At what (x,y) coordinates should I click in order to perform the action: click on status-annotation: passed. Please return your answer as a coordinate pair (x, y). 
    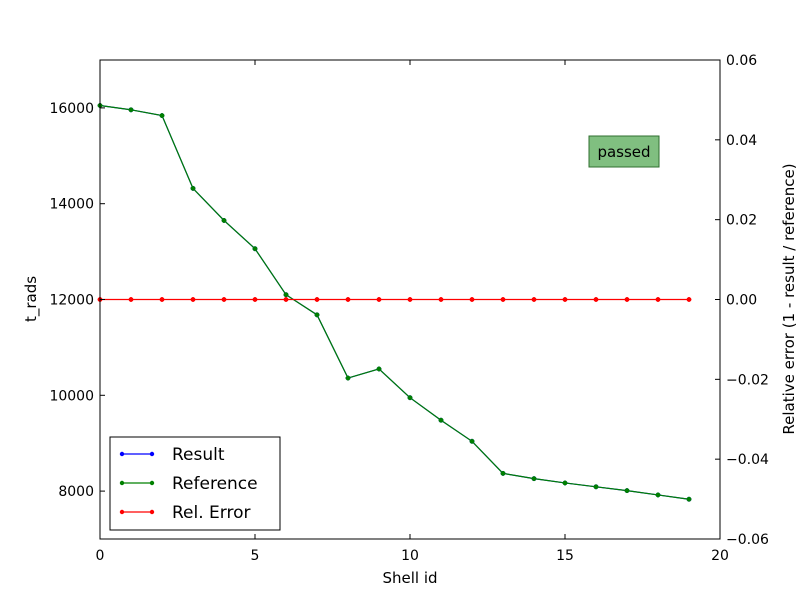
    Looking at the image, I should click on (624, 151).